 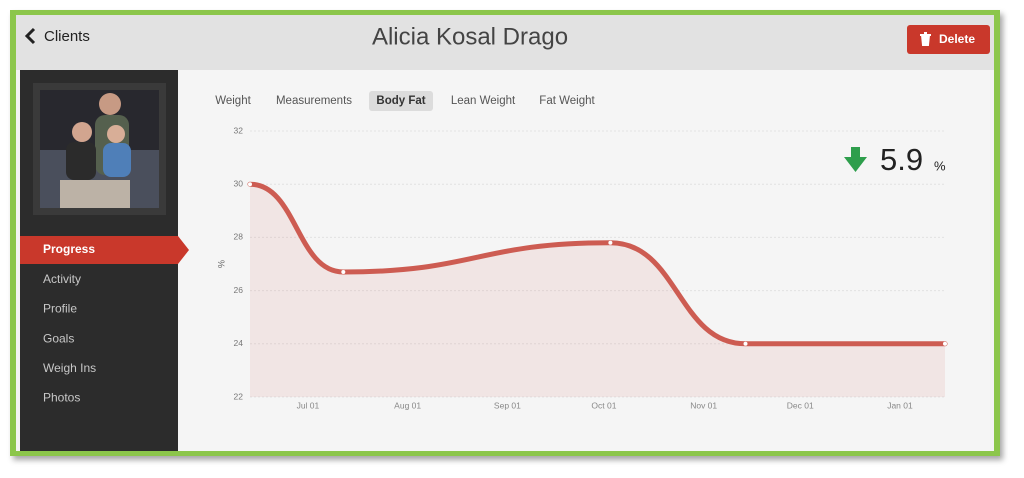 I want to click on tab: Weight, so click(x=233, y=101).